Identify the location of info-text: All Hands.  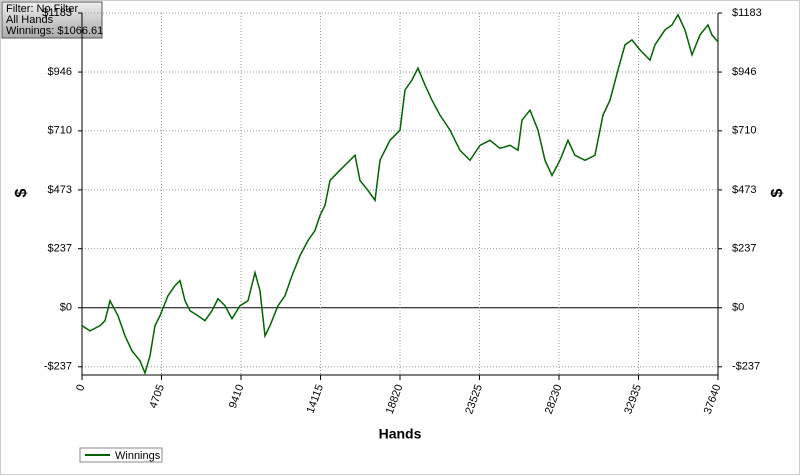
(30, 20).